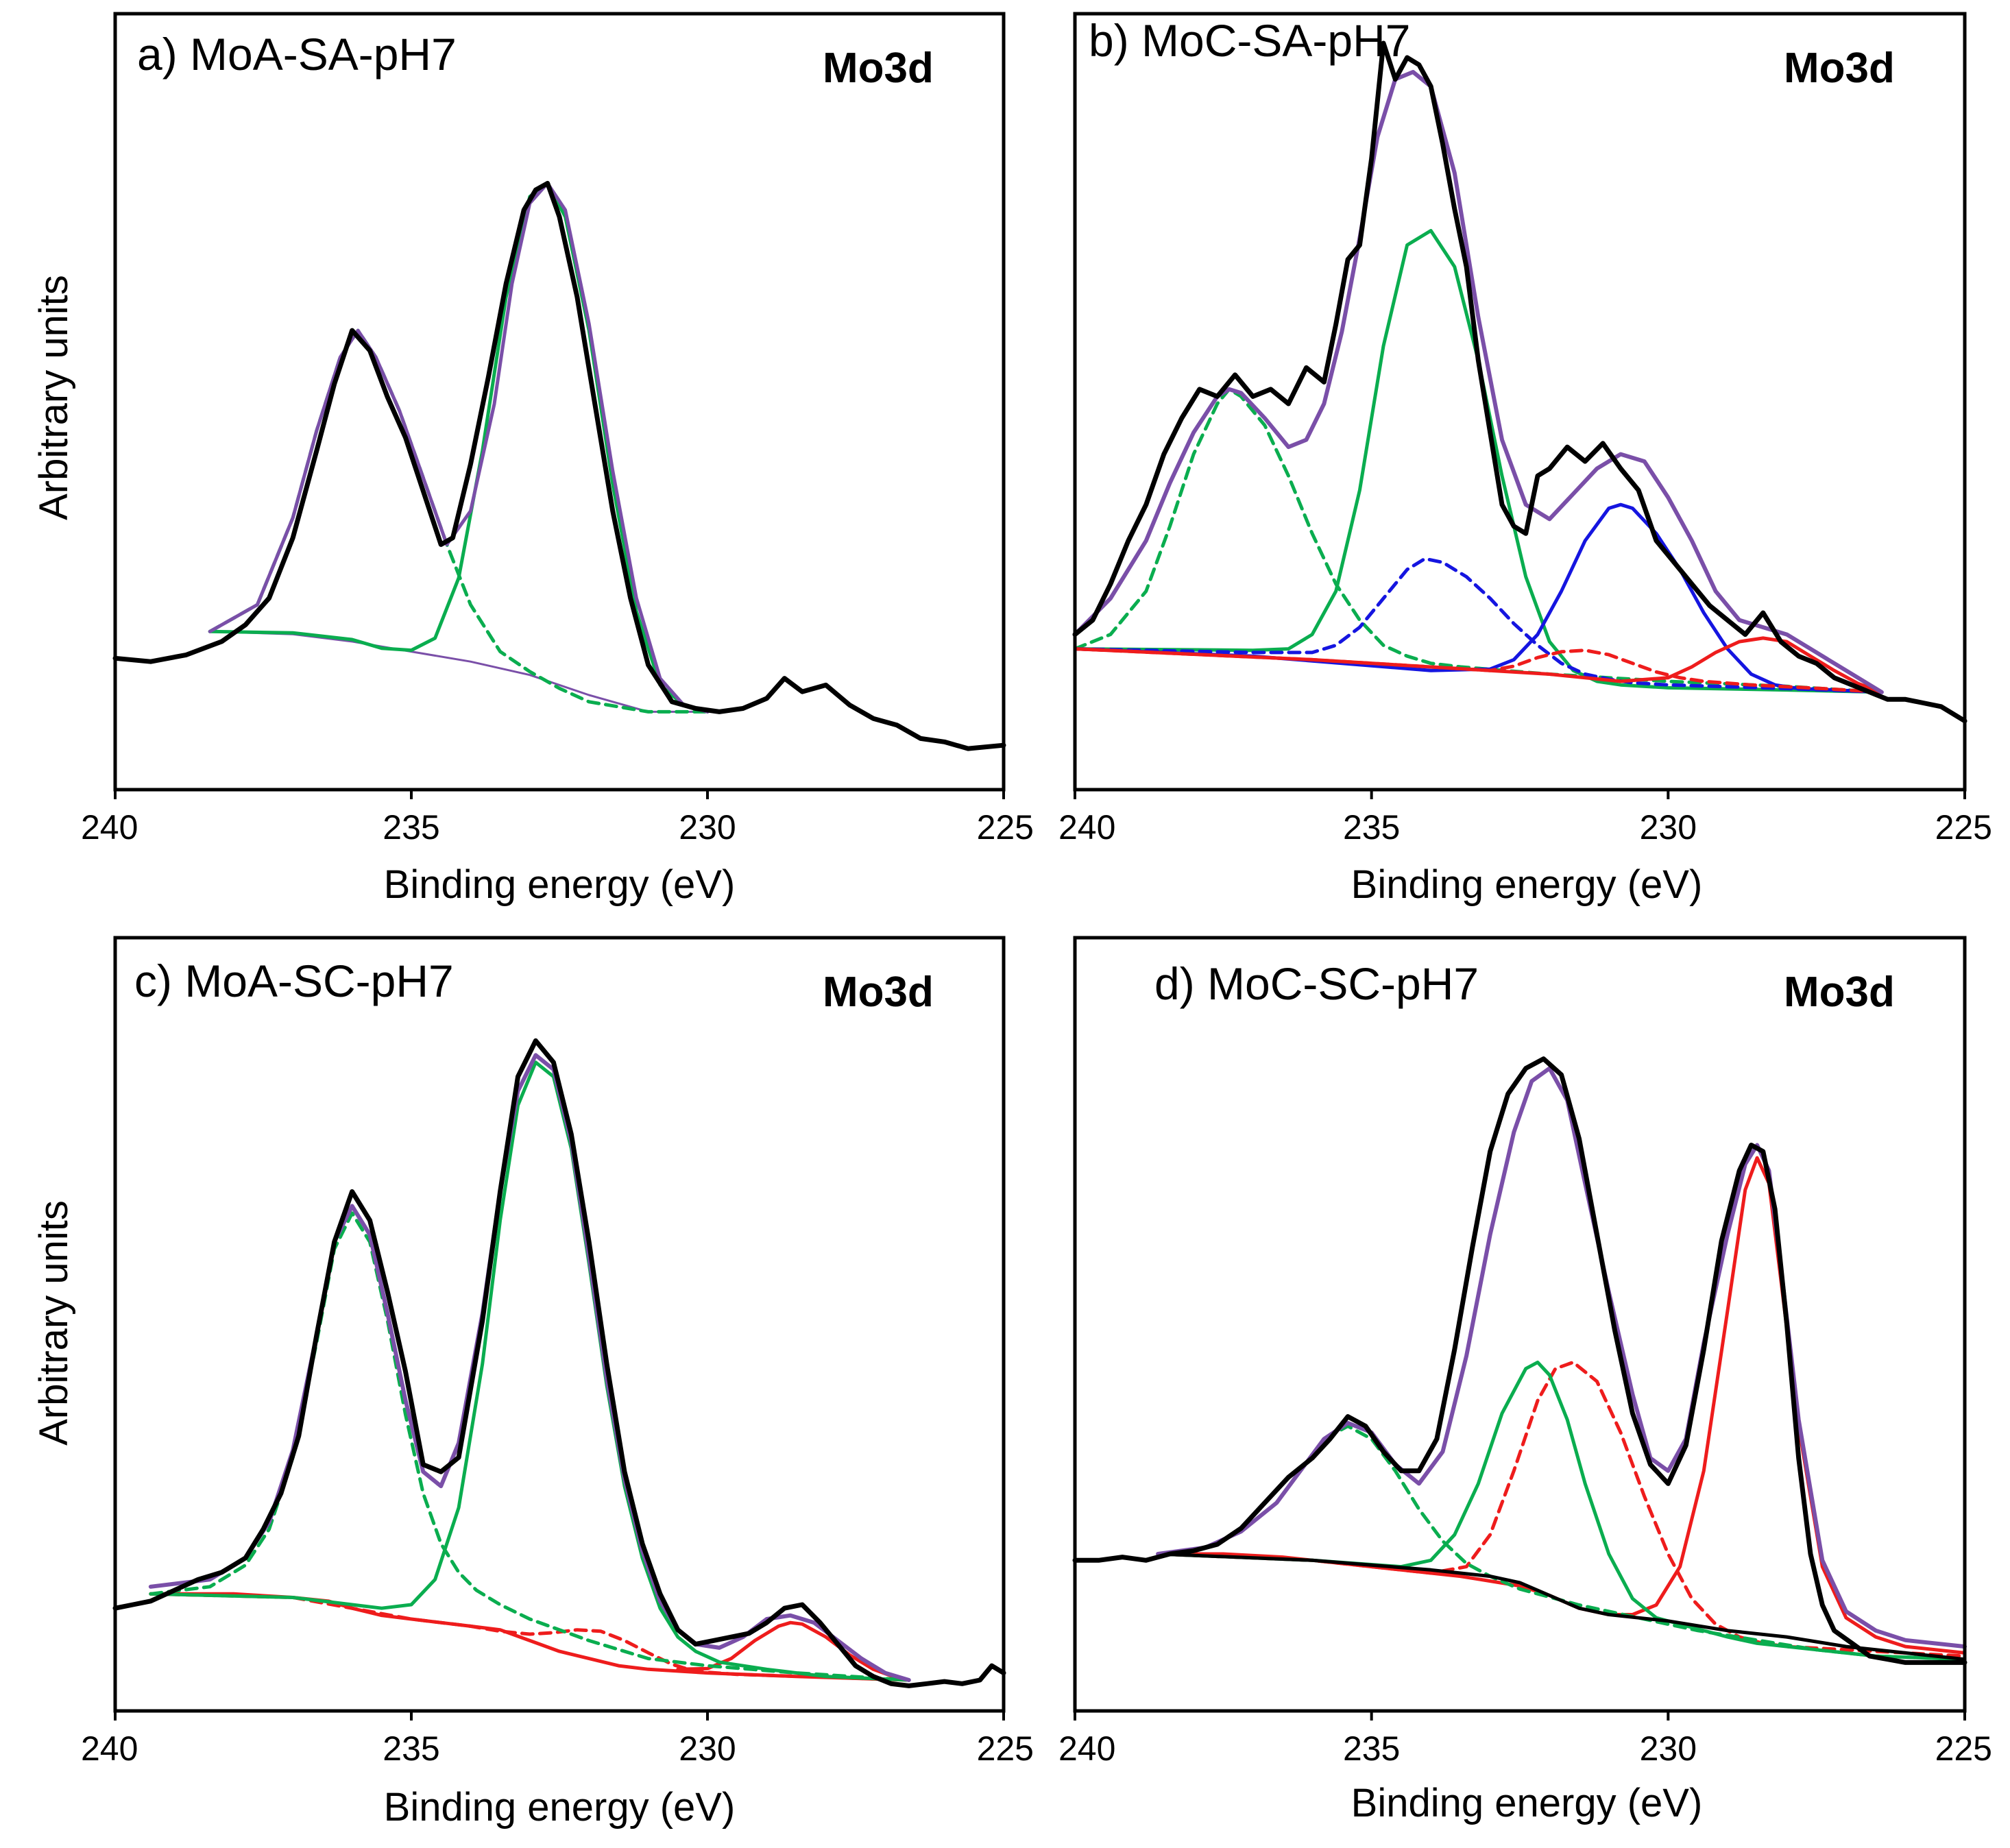  I want to click on panel-d-x-tick-label-225: 225, so click(1964, 1748).